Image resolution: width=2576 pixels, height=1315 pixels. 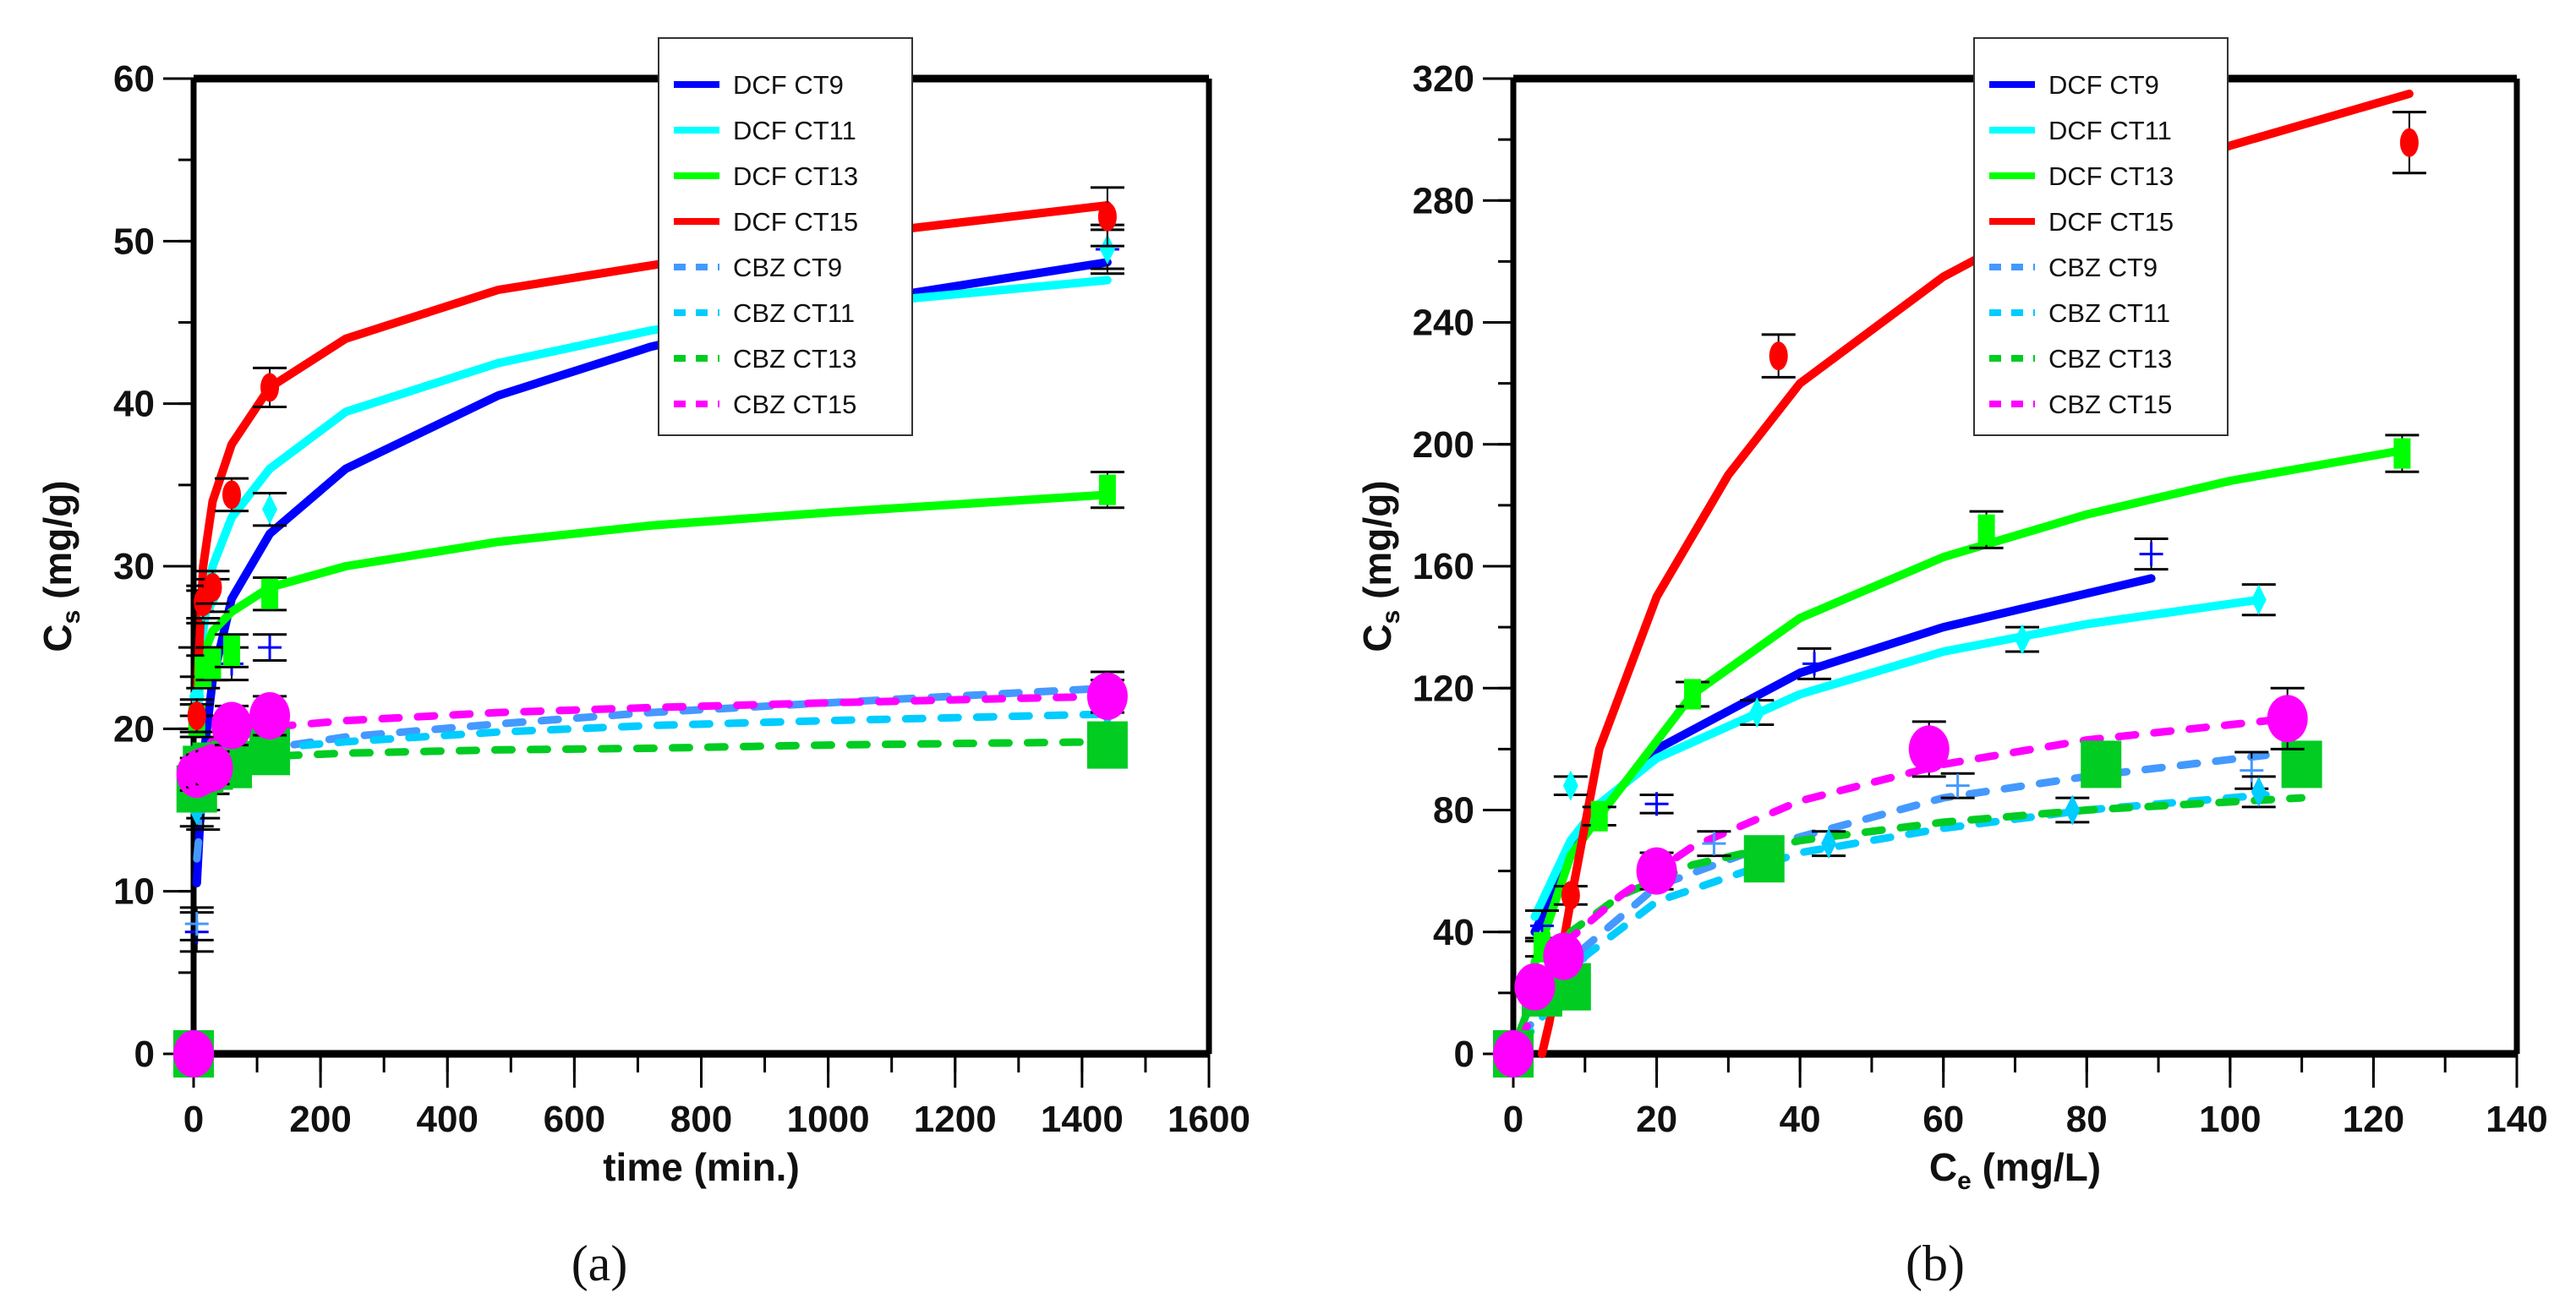 What do you see at coordinates (701, 1119) in the screenshot?
I see `x-tick-label: 800` at bounding box center [701, 1119].